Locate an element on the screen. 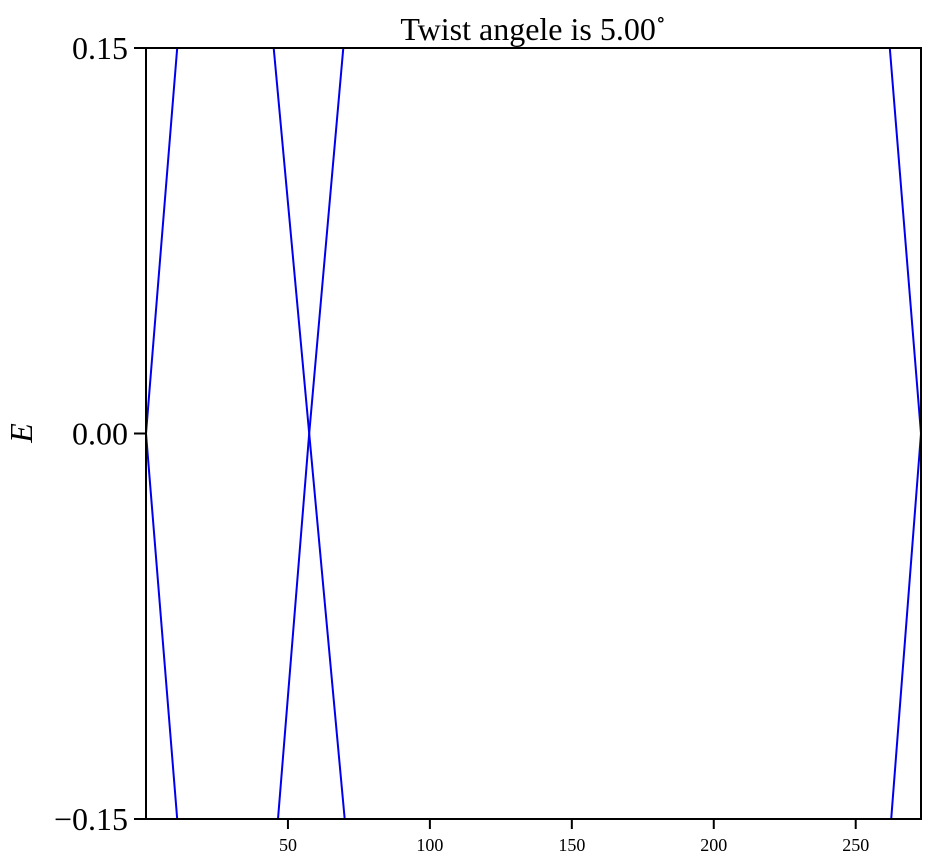  x-tick-label: 200 is located at coordinates (713, 845).